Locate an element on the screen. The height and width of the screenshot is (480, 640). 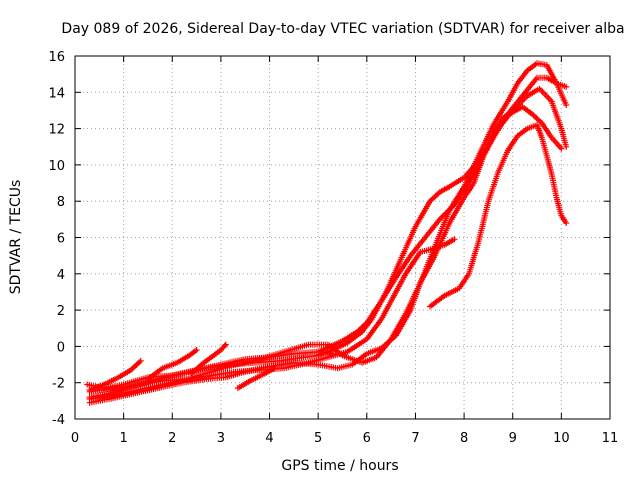
x-axis-label: GPS time / hours is located at coordinates (339, 466).